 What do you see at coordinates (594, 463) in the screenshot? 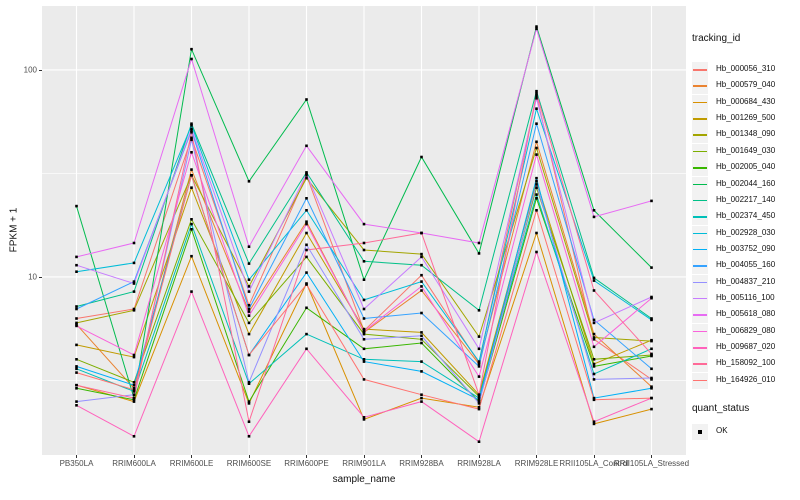
I see `x-tick-label-RRII105LA_Control: RRII105LA_Control` at bounding box center [594, 463].